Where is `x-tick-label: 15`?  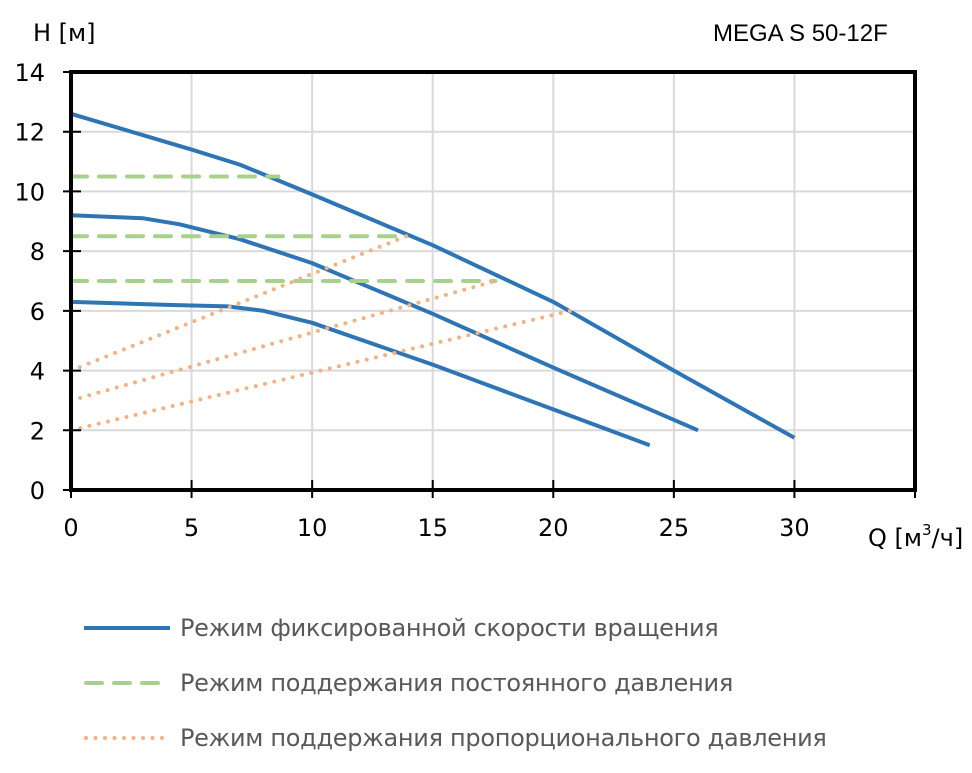
x-tick-label: 15 is located at coordinates (432, 528).